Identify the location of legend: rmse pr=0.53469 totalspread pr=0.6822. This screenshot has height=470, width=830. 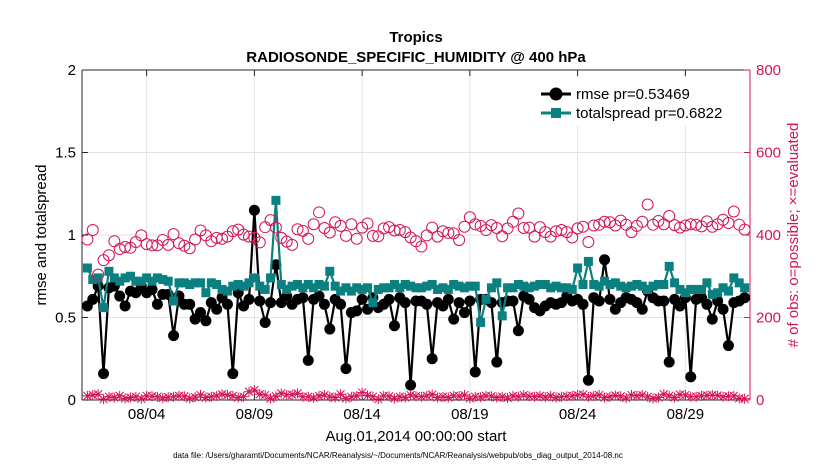
(633, 102).